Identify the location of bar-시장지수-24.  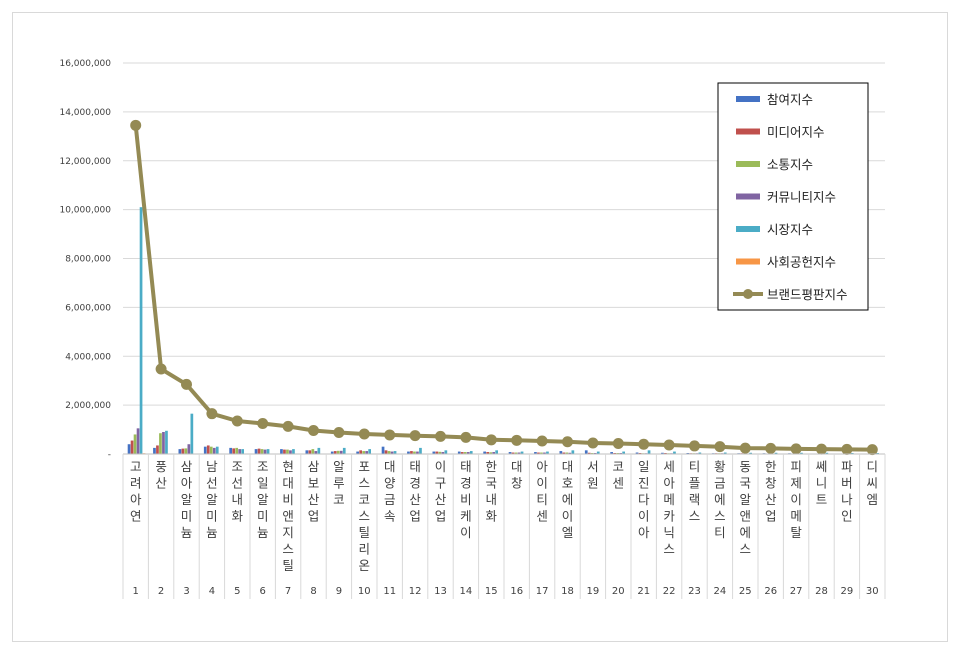
(725, 453).